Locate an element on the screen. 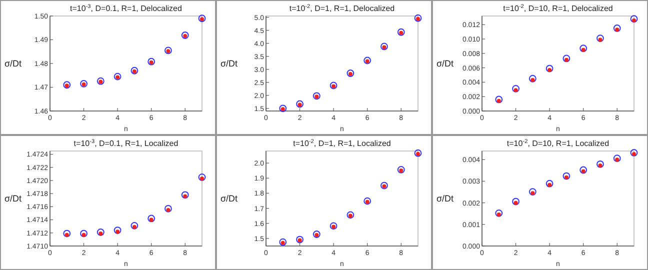 Image resolution: width=648 pixels, height=270 pixels. chart-title: t=10$^{-2}$, D=10, R=1, Delocalized is located at coordinates (558, 8).